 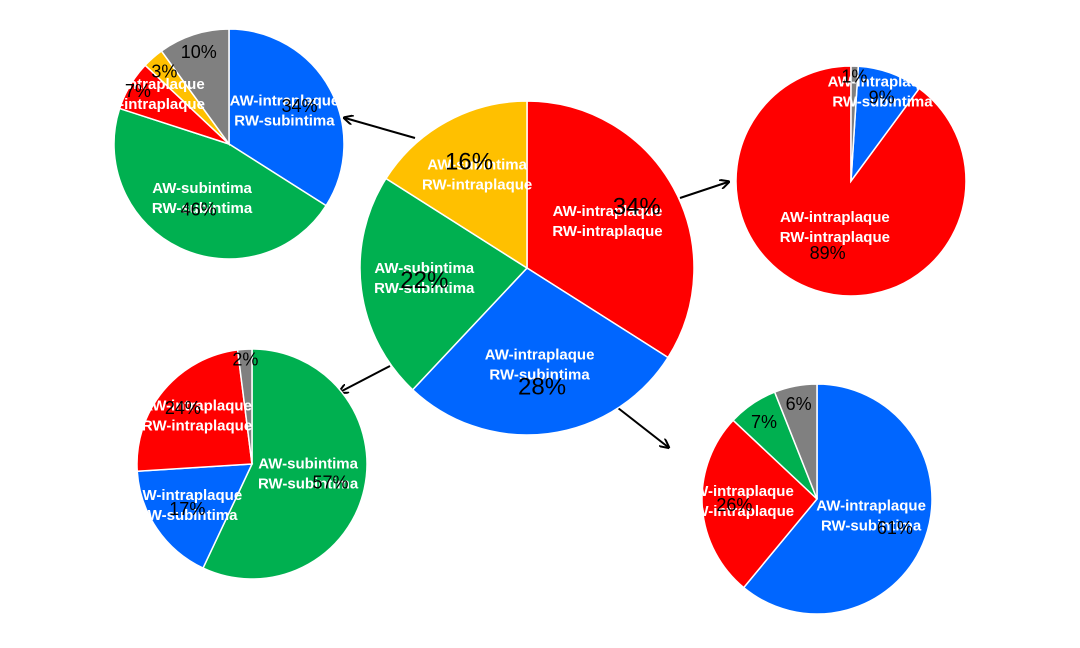 What do you see at coordinates (828, 253) in the screenshot?
I see `slice-percentage: 89%` at bounding box center [828, 253].